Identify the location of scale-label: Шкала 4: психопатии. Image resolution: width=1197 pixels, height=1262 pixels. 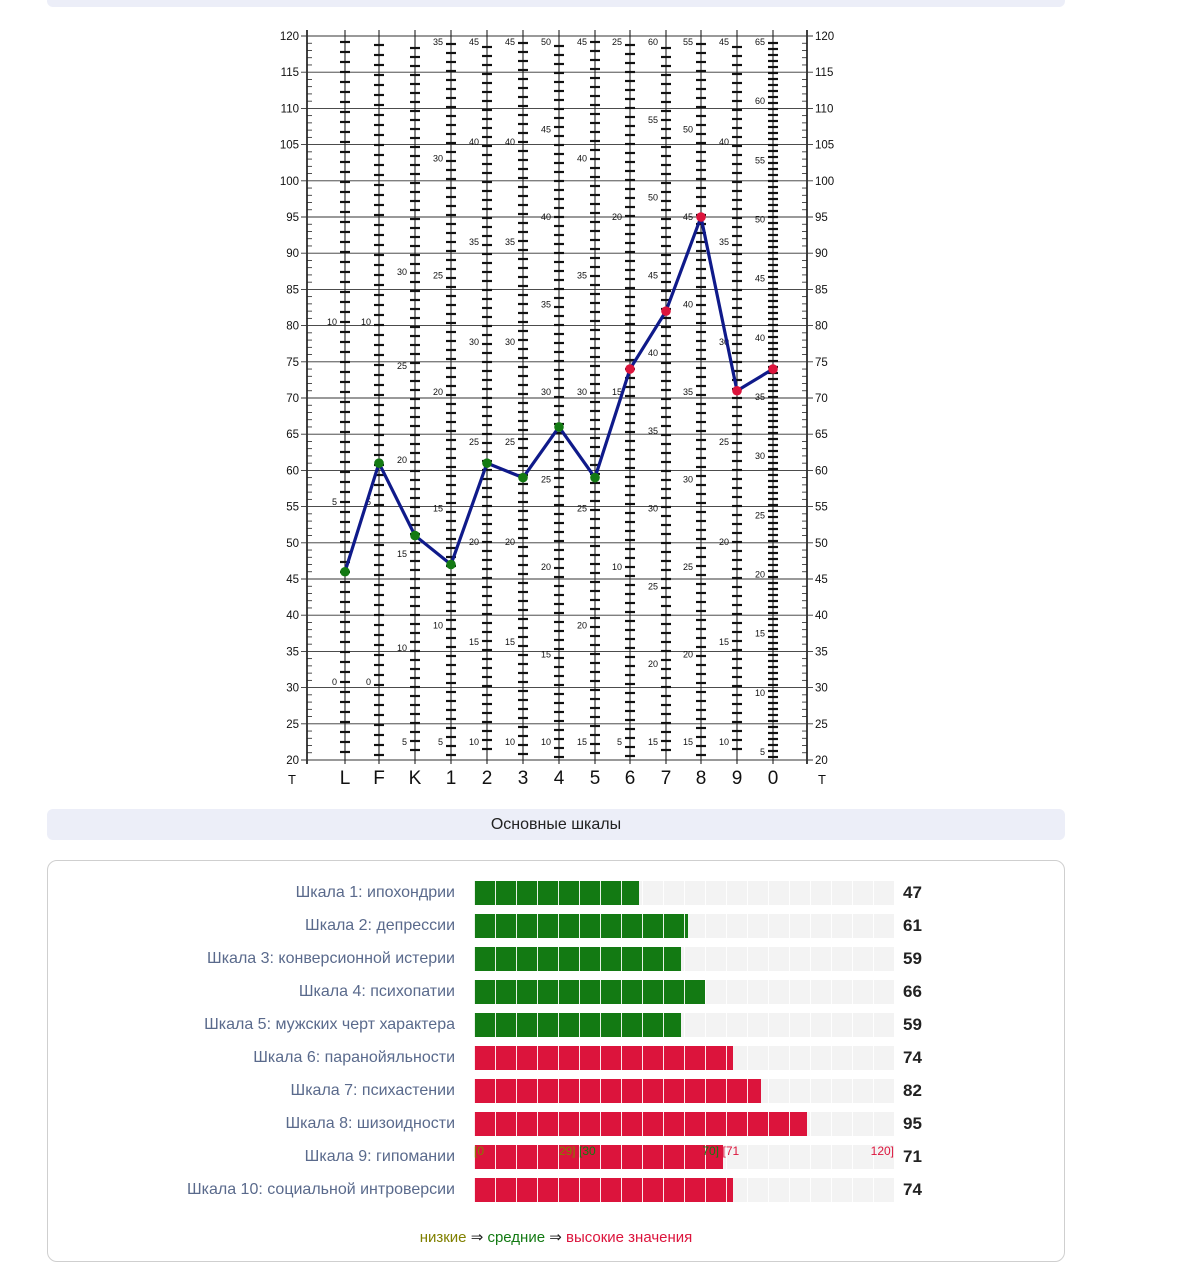
(376, 991).